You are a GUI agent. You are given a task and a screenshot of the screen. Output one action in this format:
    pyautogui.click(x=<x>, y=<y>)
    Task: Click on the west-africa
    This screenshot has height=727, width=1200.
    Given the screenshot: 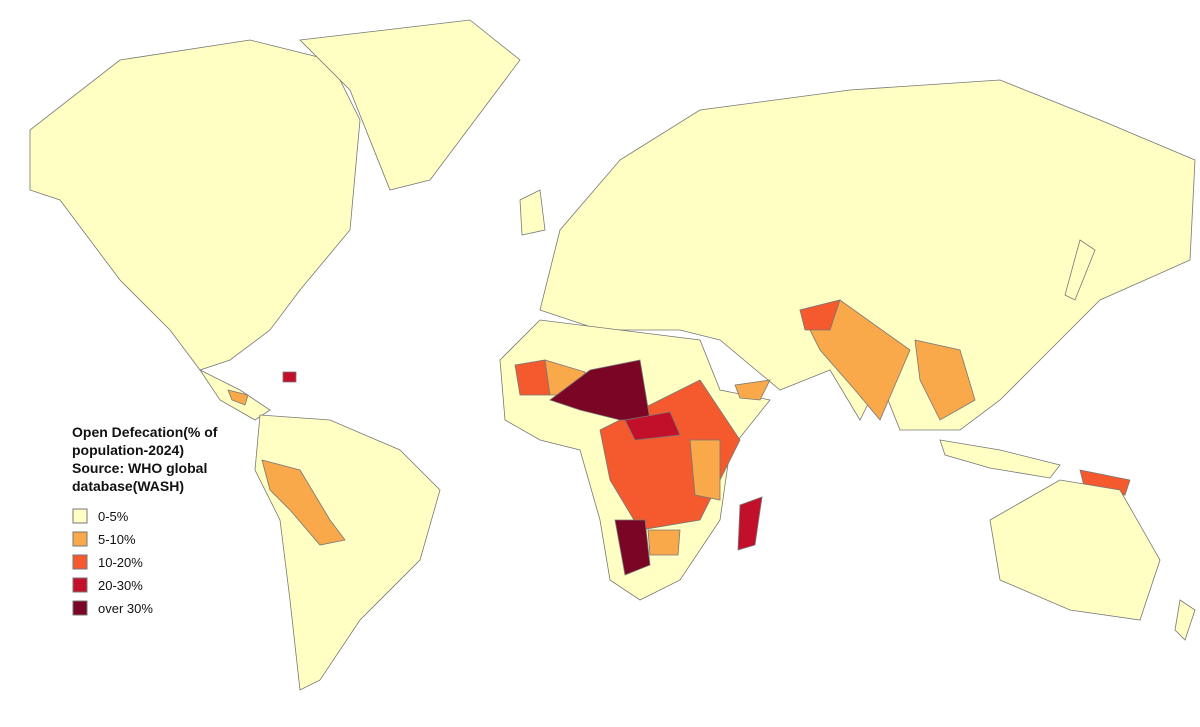 What is the action you would take?
    pyautogui.click(x=532, y=377)
    